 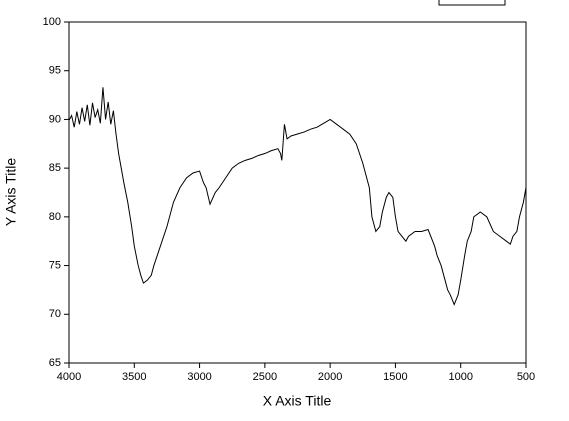 What do you see at coordinates (55, 265) in the screenshot?
I see `y-tick-label: 75` at bounding box center [55, 265].